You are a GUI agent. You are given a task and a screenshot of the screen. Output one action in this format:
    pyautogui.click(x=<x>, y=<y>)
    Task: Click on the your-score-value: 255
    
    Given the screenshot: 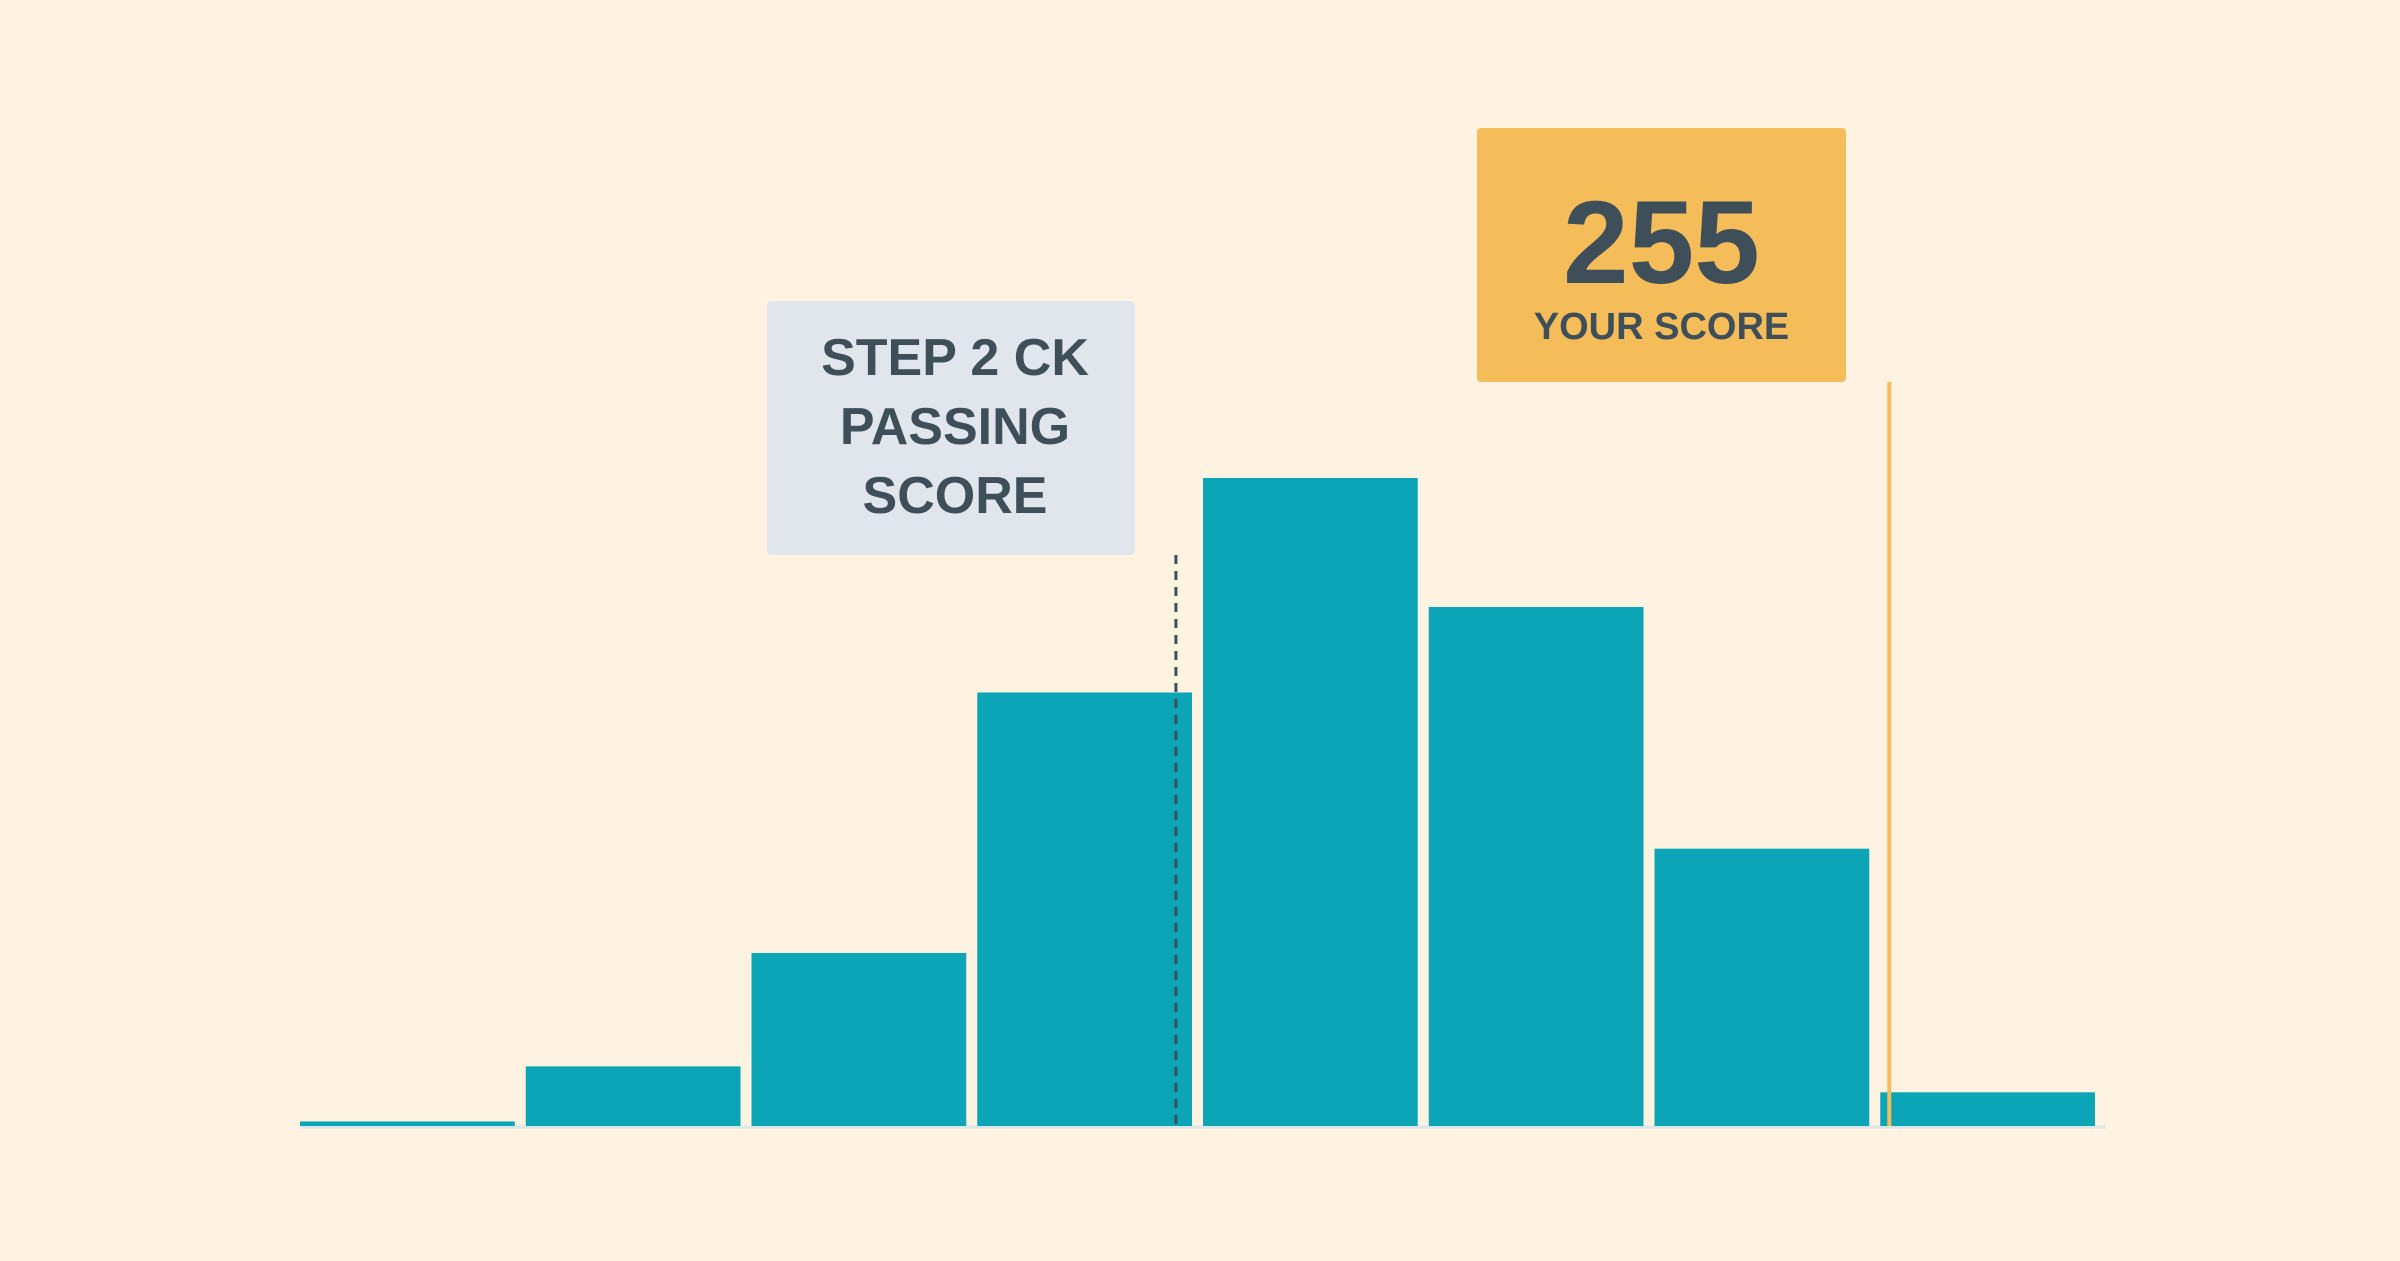 What is the action you would take?
    pyautogui.click(x=1661, y=243)
    